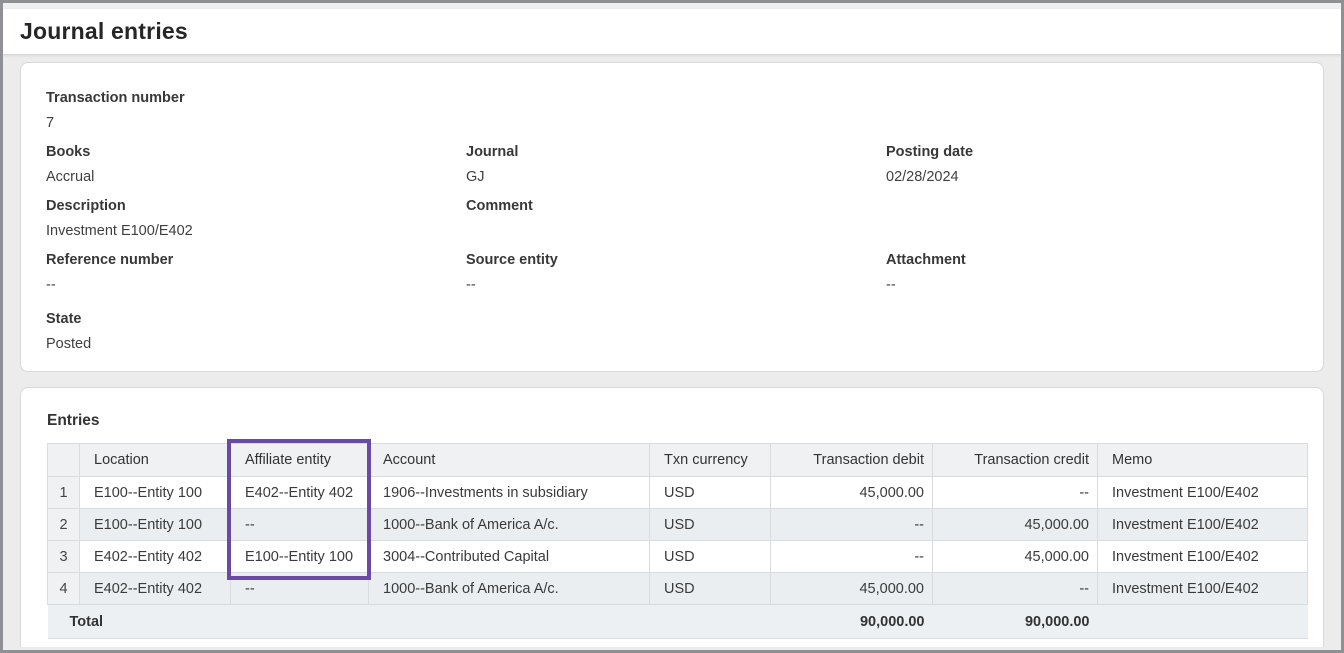 The width and height of the screenshot is (1344, 653). I want to click on field-label: Description, so click(86, 206).